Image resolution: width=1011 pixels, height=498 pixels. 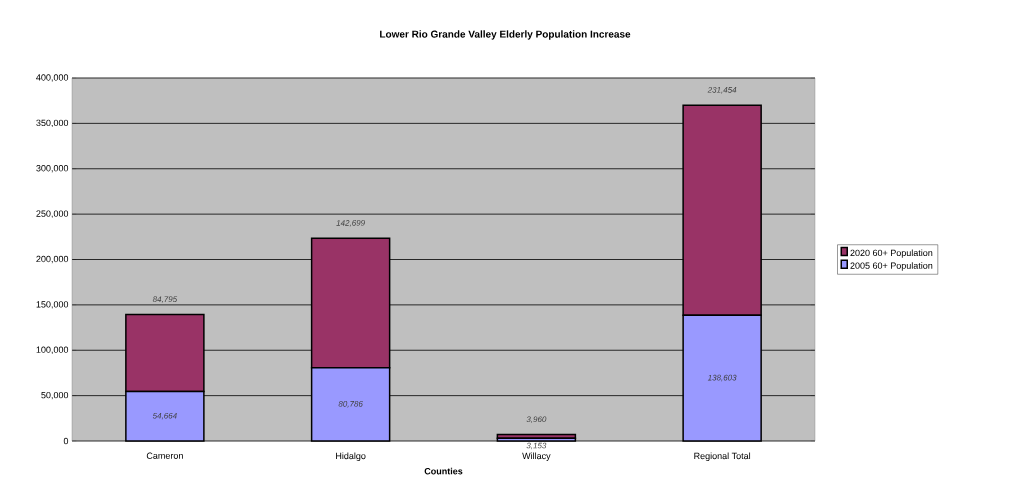 I want to click on x-tick-label: Hidalgo, so click(x=351, y=456).